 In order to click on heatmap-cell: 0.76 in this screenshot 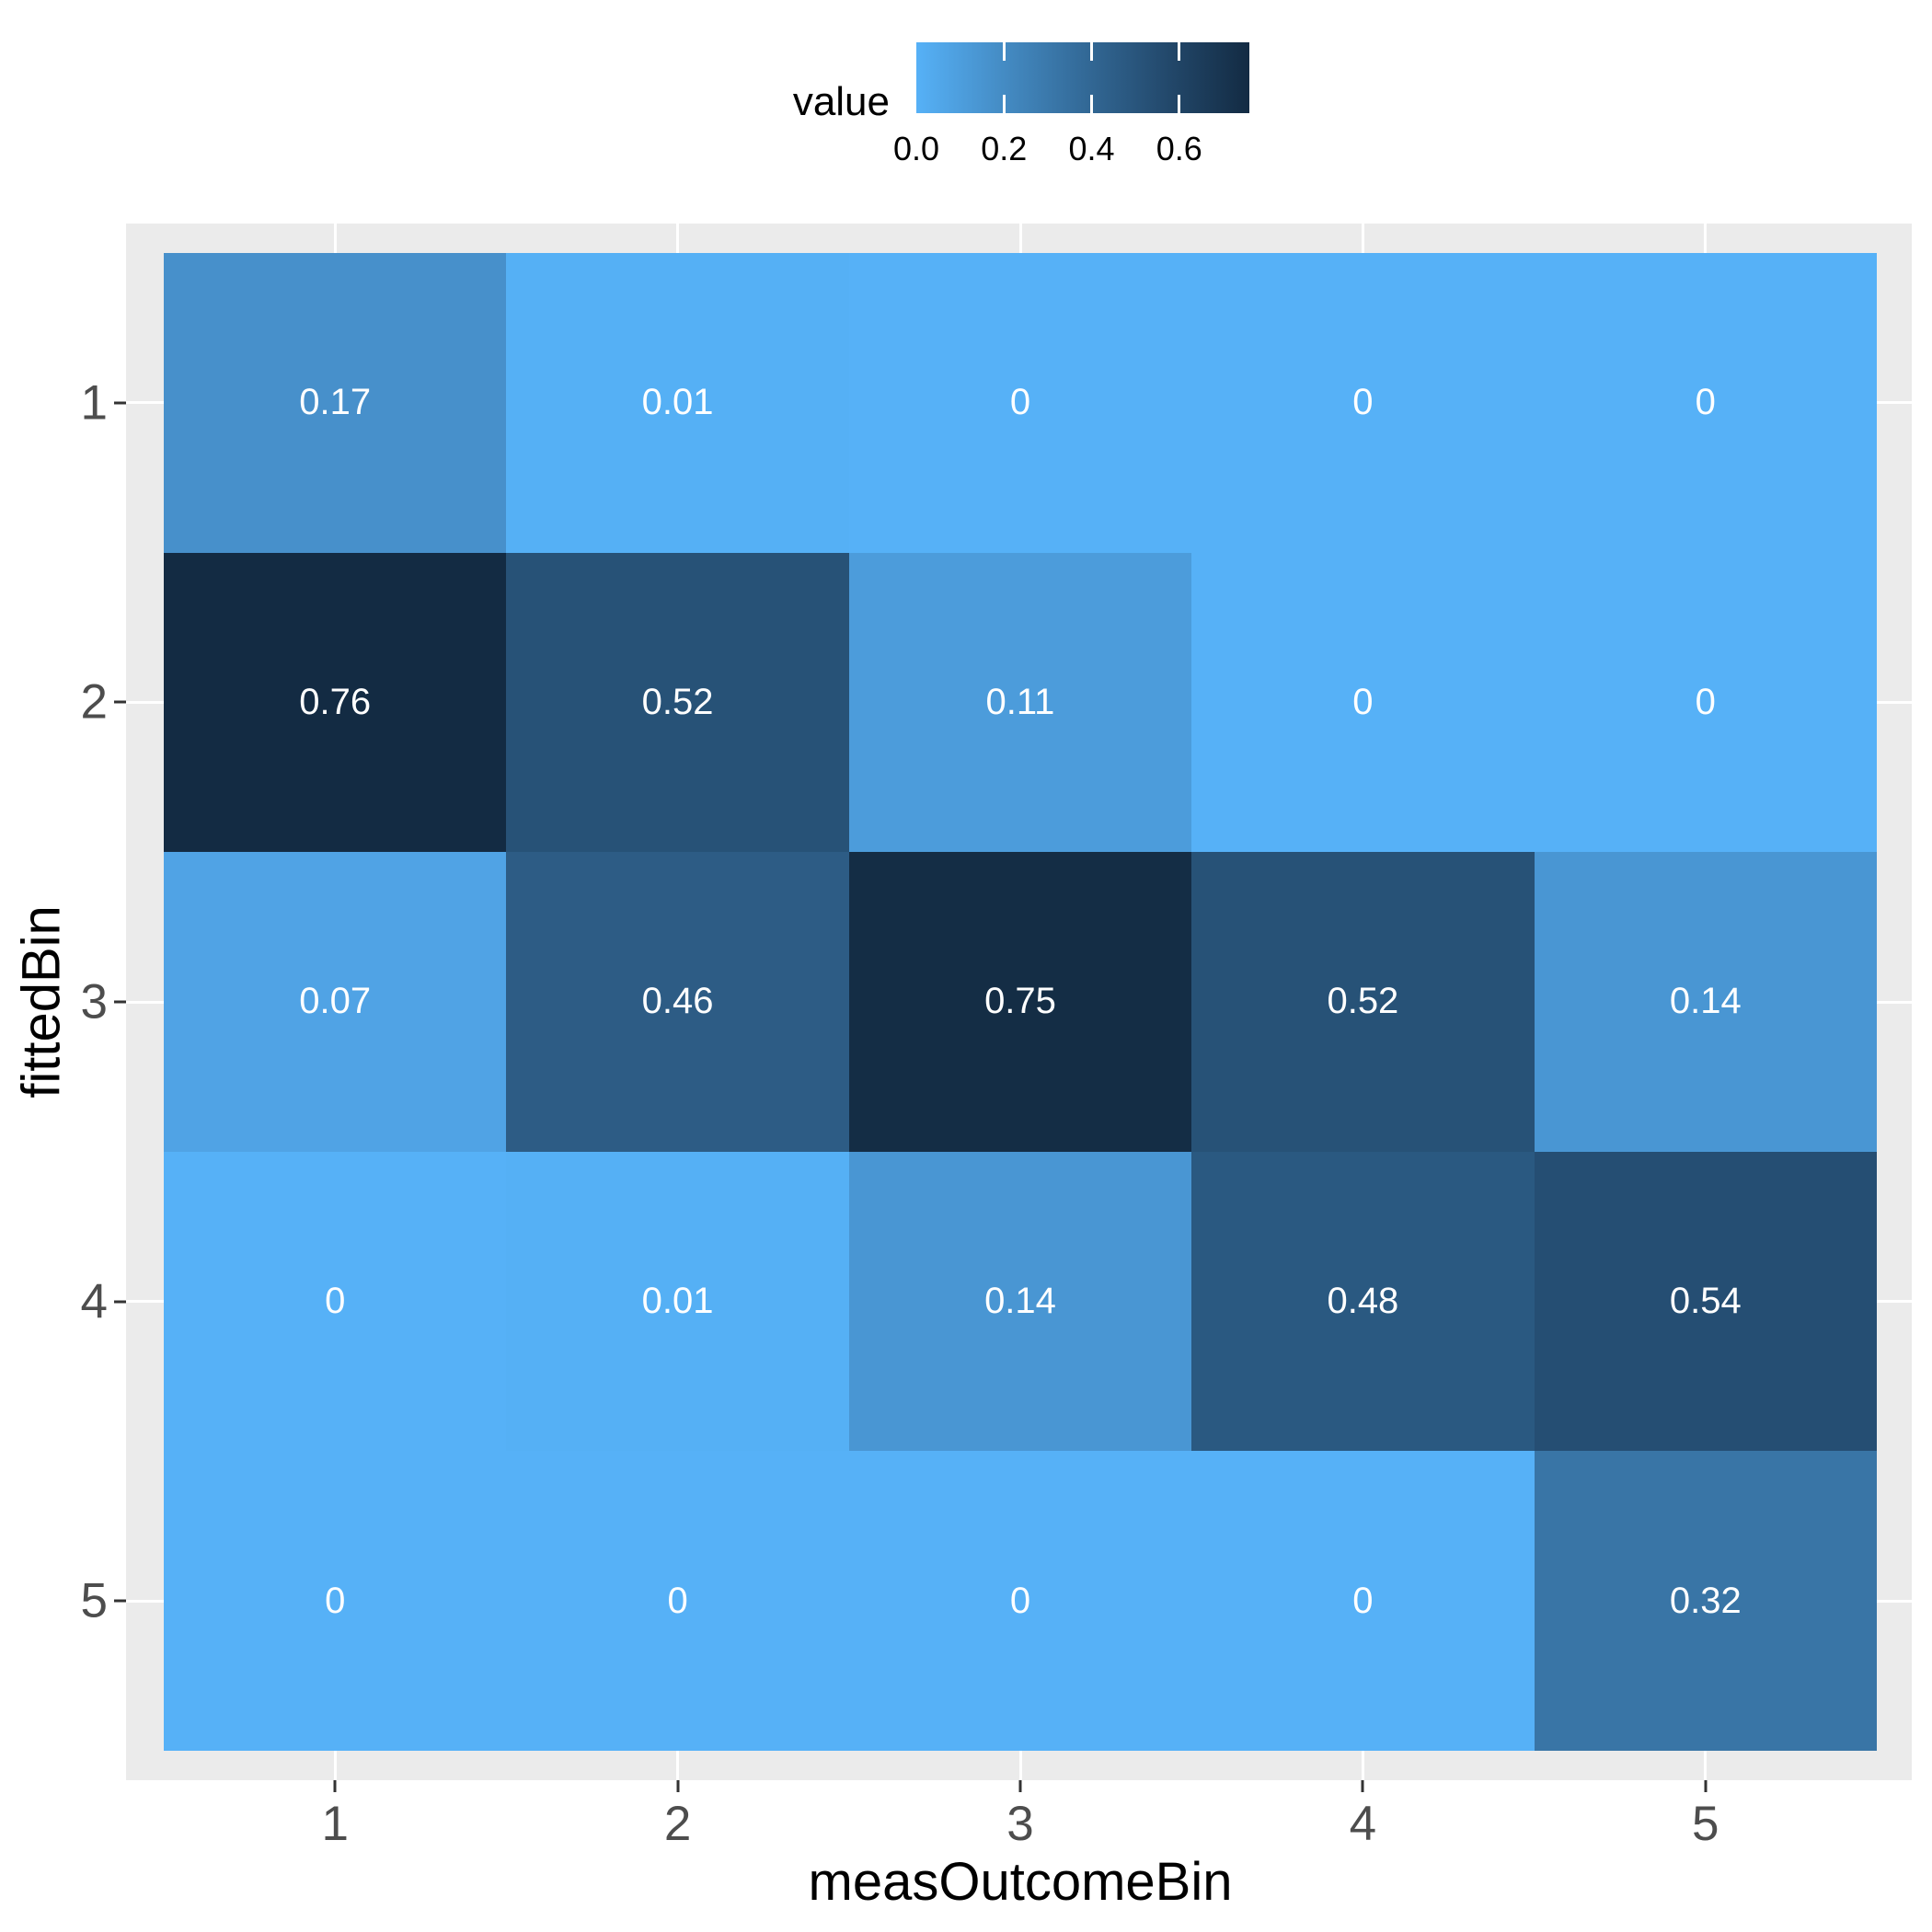, I will do `click(335, 702)`.